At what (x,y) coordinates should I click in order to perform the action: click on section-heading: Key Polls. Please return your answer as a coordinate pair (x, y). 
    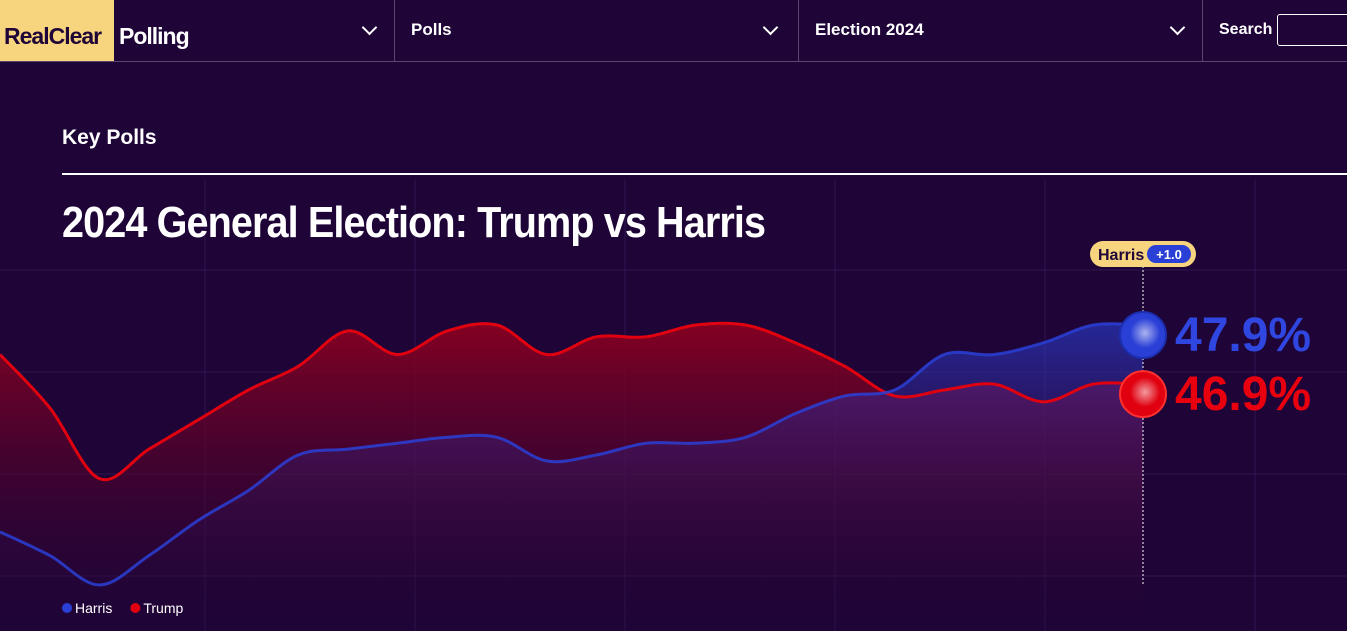
    Looking at the image, I should click on (109, 137).